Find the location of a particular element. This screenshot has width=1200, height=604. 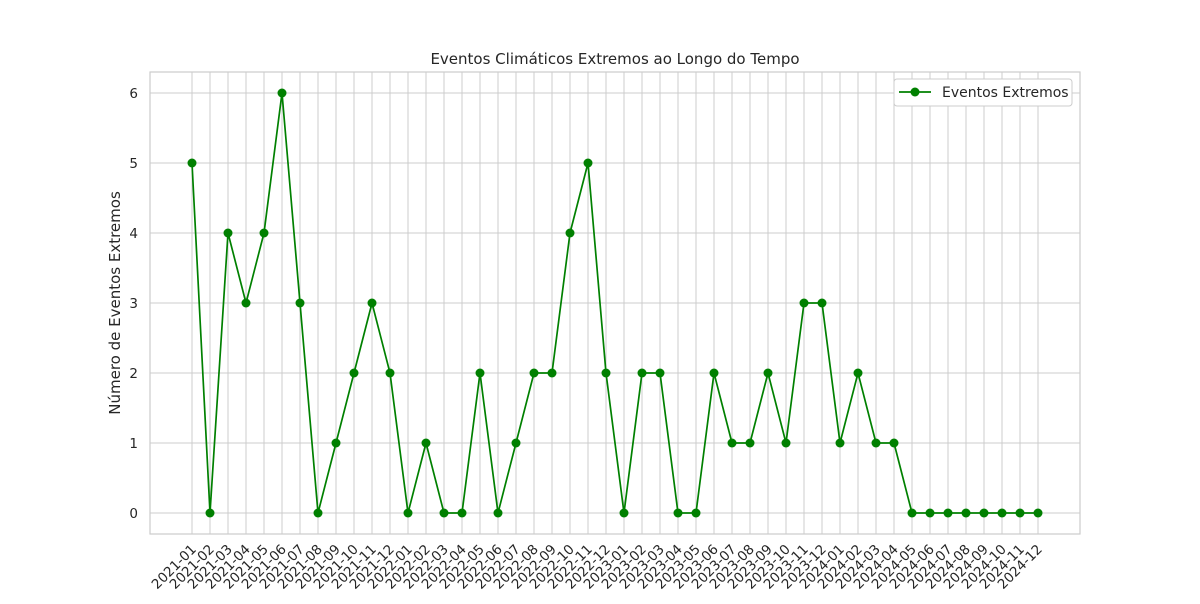

y-tick-label: 0 is located at coordinates (133, 514).